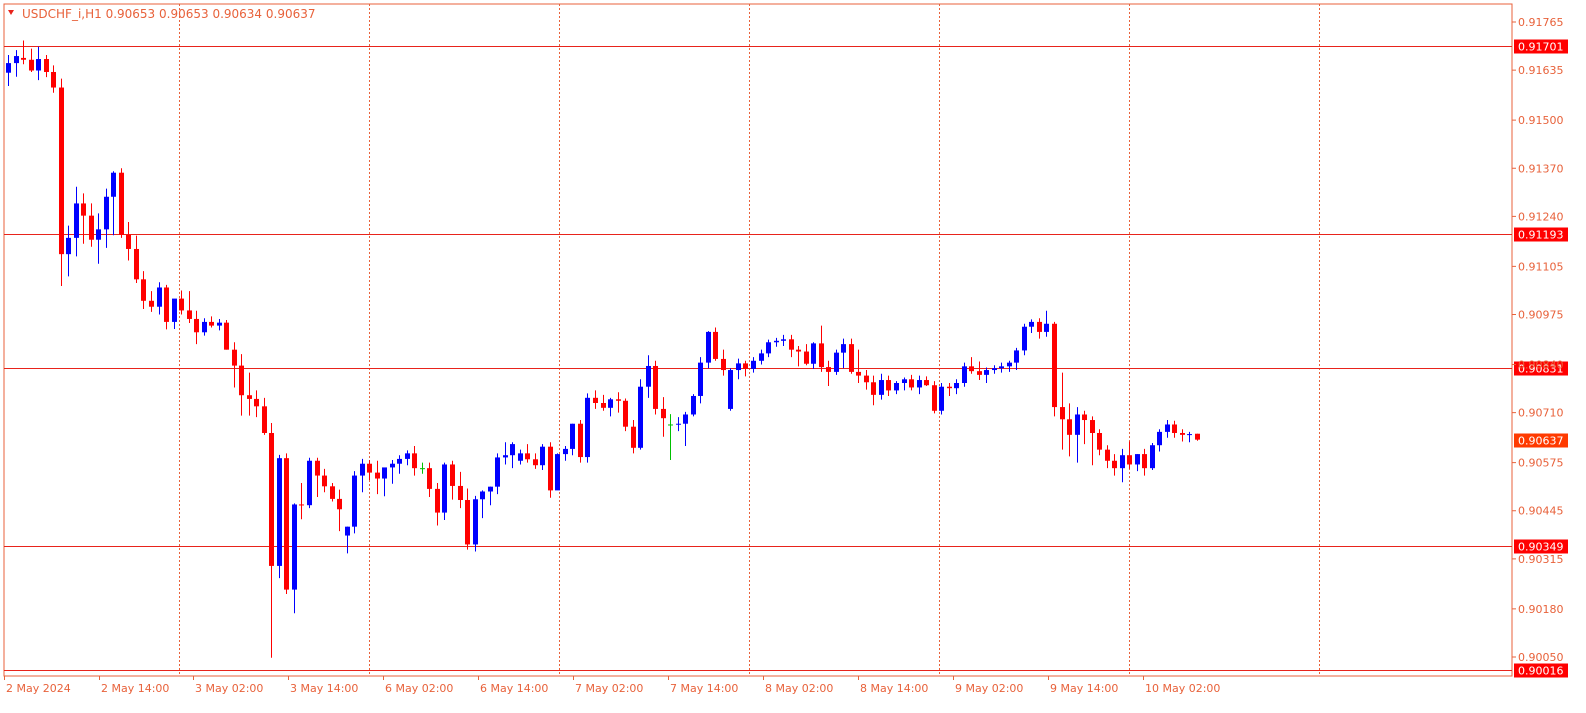  What do you see at coordinates (989, 688) in the screenshot?
I see `x-tick-label: 9 May 02:00` at bounding box center [989, 688].